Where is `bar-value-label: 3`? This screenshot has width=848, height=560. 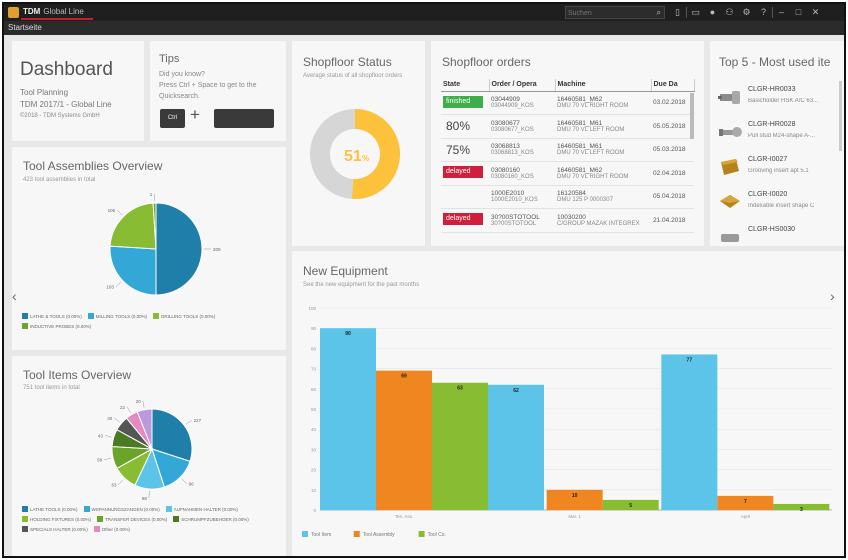
bar-value-label: 3 is located at coordinates (801, 510).